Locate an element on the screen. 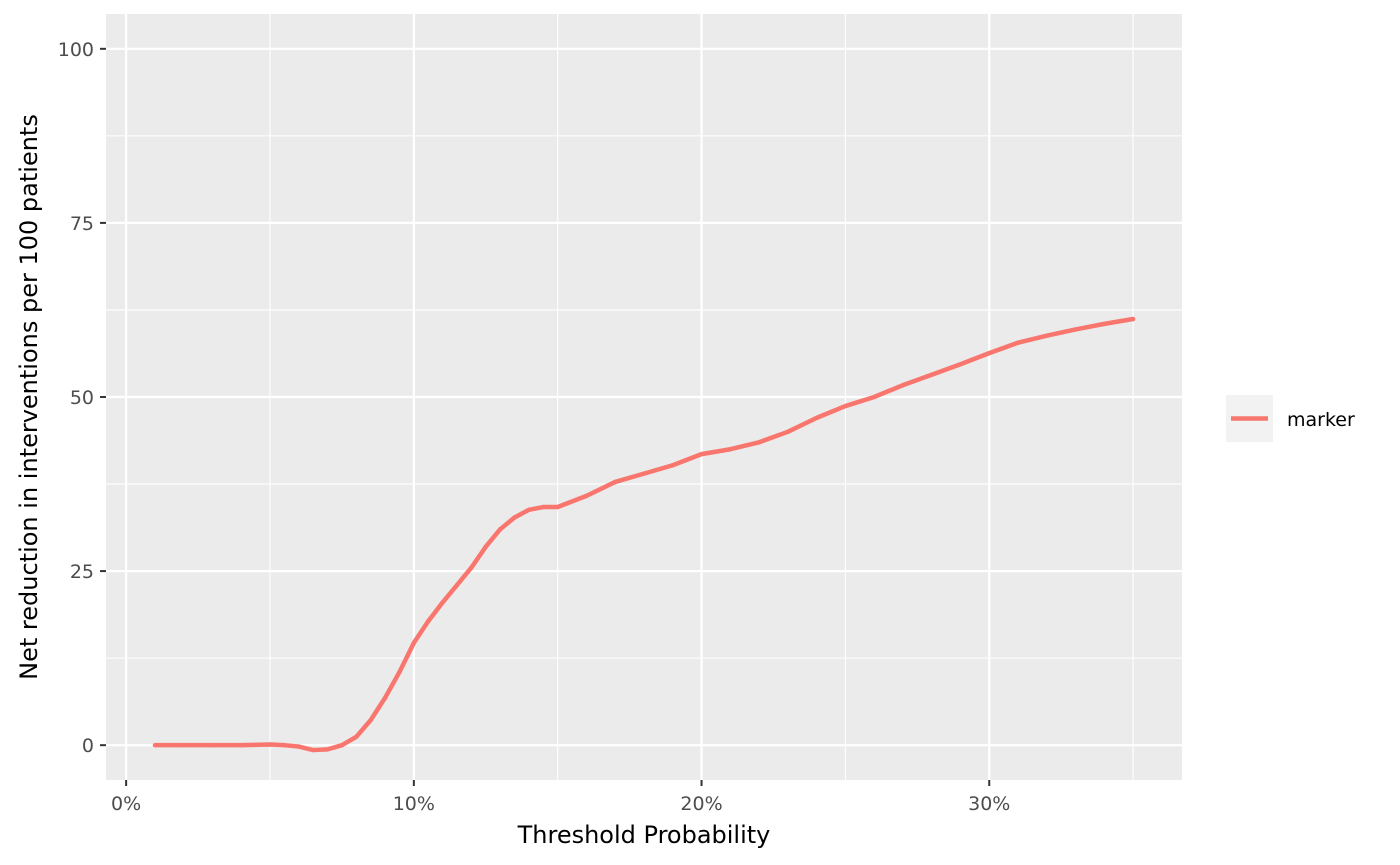 Image resolution: width=1400 pixels, height=865 pixels. y-tick-label: 75 is located at coordinates (82, 224).